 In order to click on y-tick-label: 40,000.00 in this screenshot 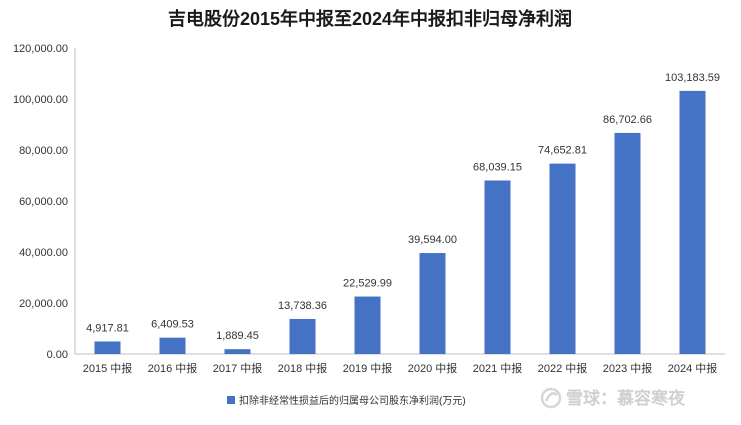, I will do `click(43, 253)`.